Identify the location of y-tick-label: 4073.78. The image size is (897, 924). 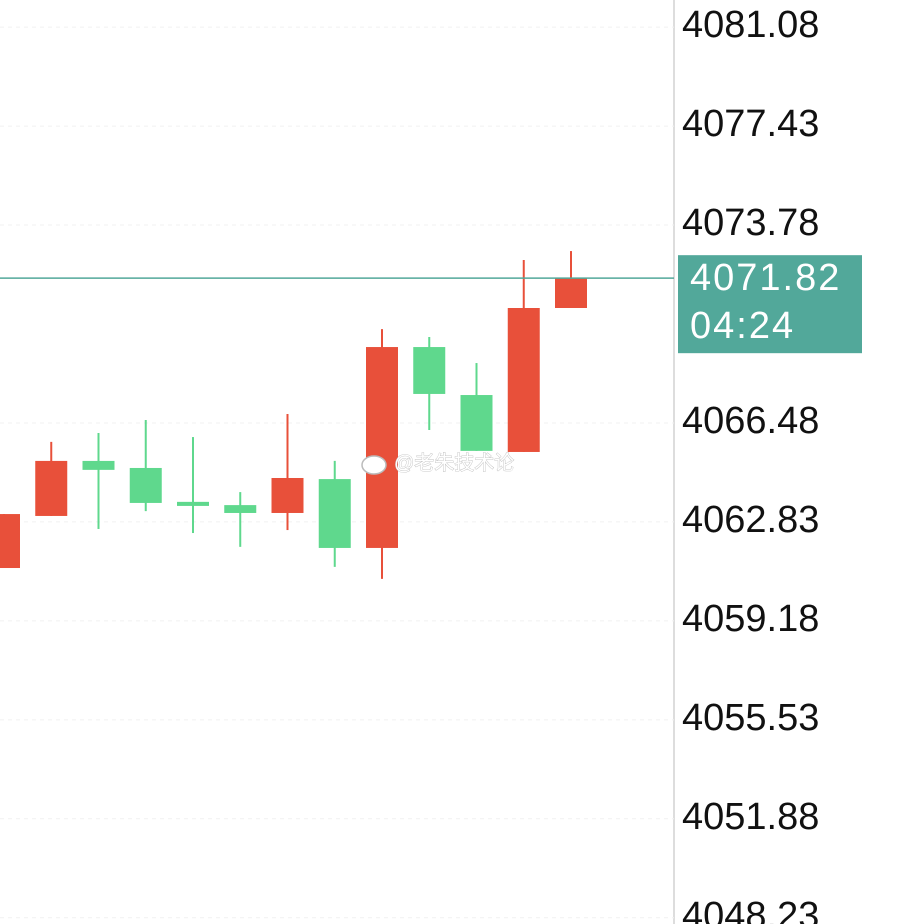
(750, 223).